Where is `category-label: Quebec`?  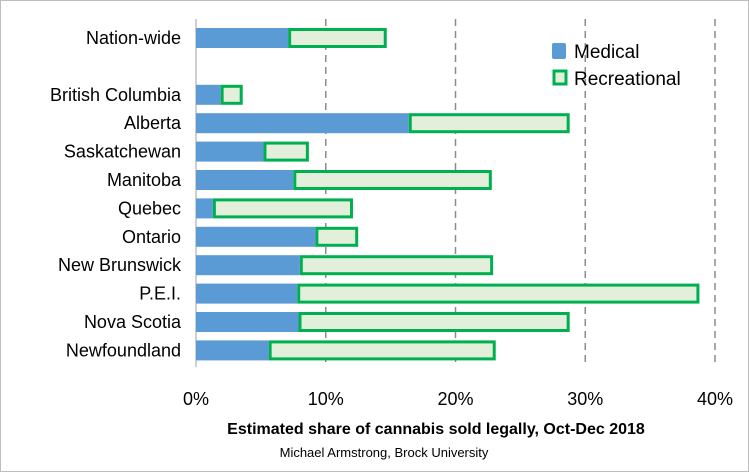
category-label: Quebec is located at coordinates (149, 208).